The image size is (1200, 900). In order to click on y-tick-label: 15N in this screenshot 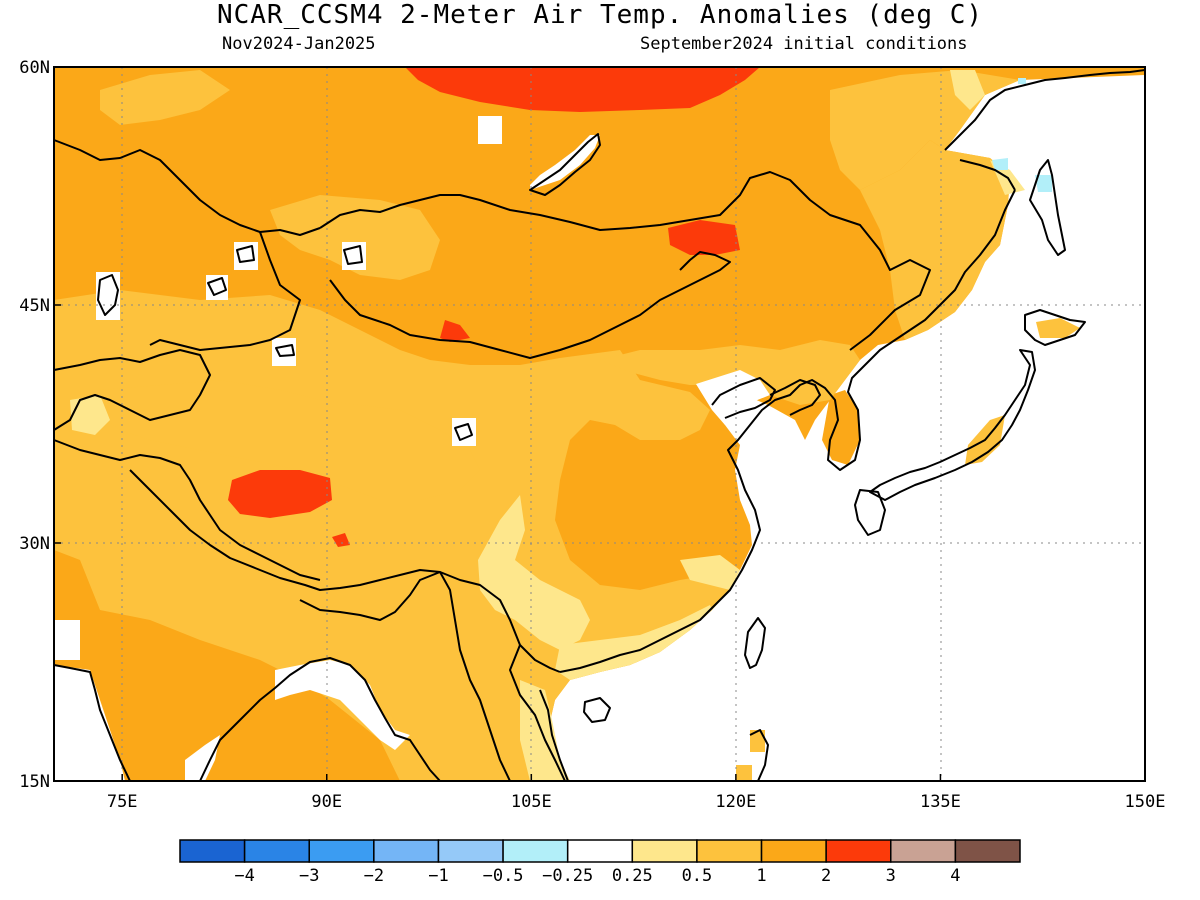, I will do `click(34, 782)`.